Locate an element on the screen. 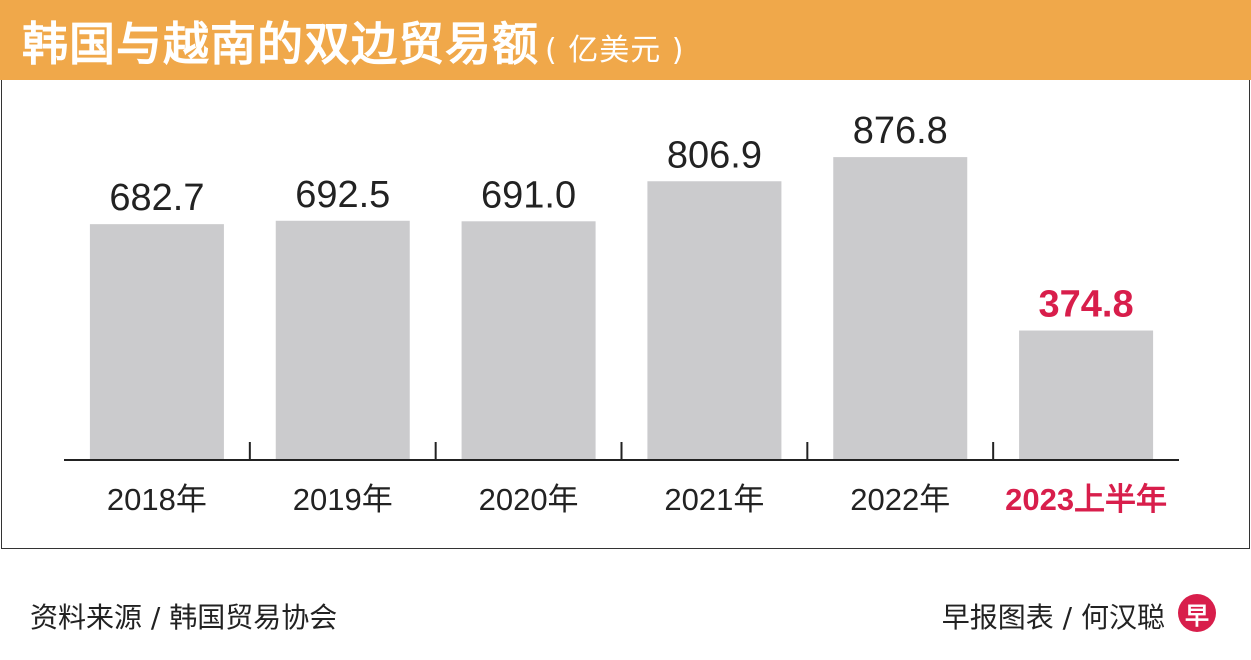 This screenshot has height=660, width=1251. value-label-0: 682.7 is located at coordinates (156, 198).